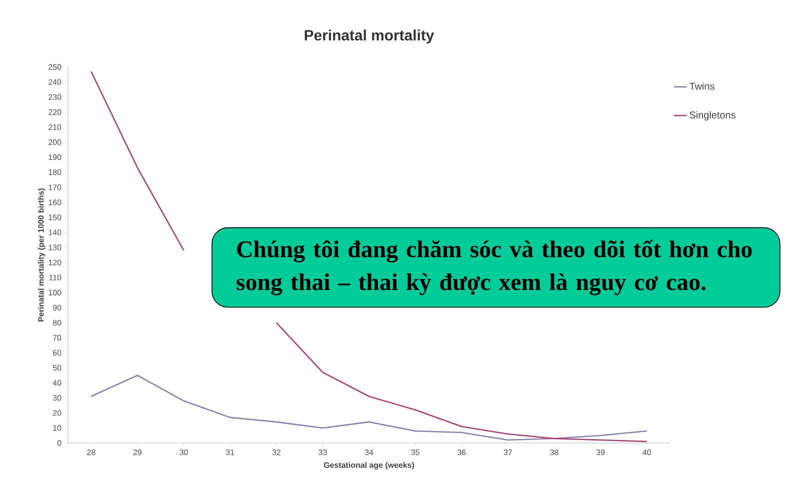  I want to click on chart-title: Perinatal mortality, so click(369, 37).